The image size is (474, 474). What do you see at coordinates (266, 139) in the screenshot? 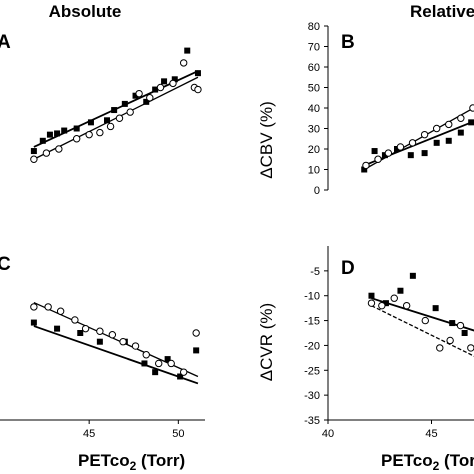
I see `panel-b-y-label: ΔCBV (%)` at bounding box center [266, 139].